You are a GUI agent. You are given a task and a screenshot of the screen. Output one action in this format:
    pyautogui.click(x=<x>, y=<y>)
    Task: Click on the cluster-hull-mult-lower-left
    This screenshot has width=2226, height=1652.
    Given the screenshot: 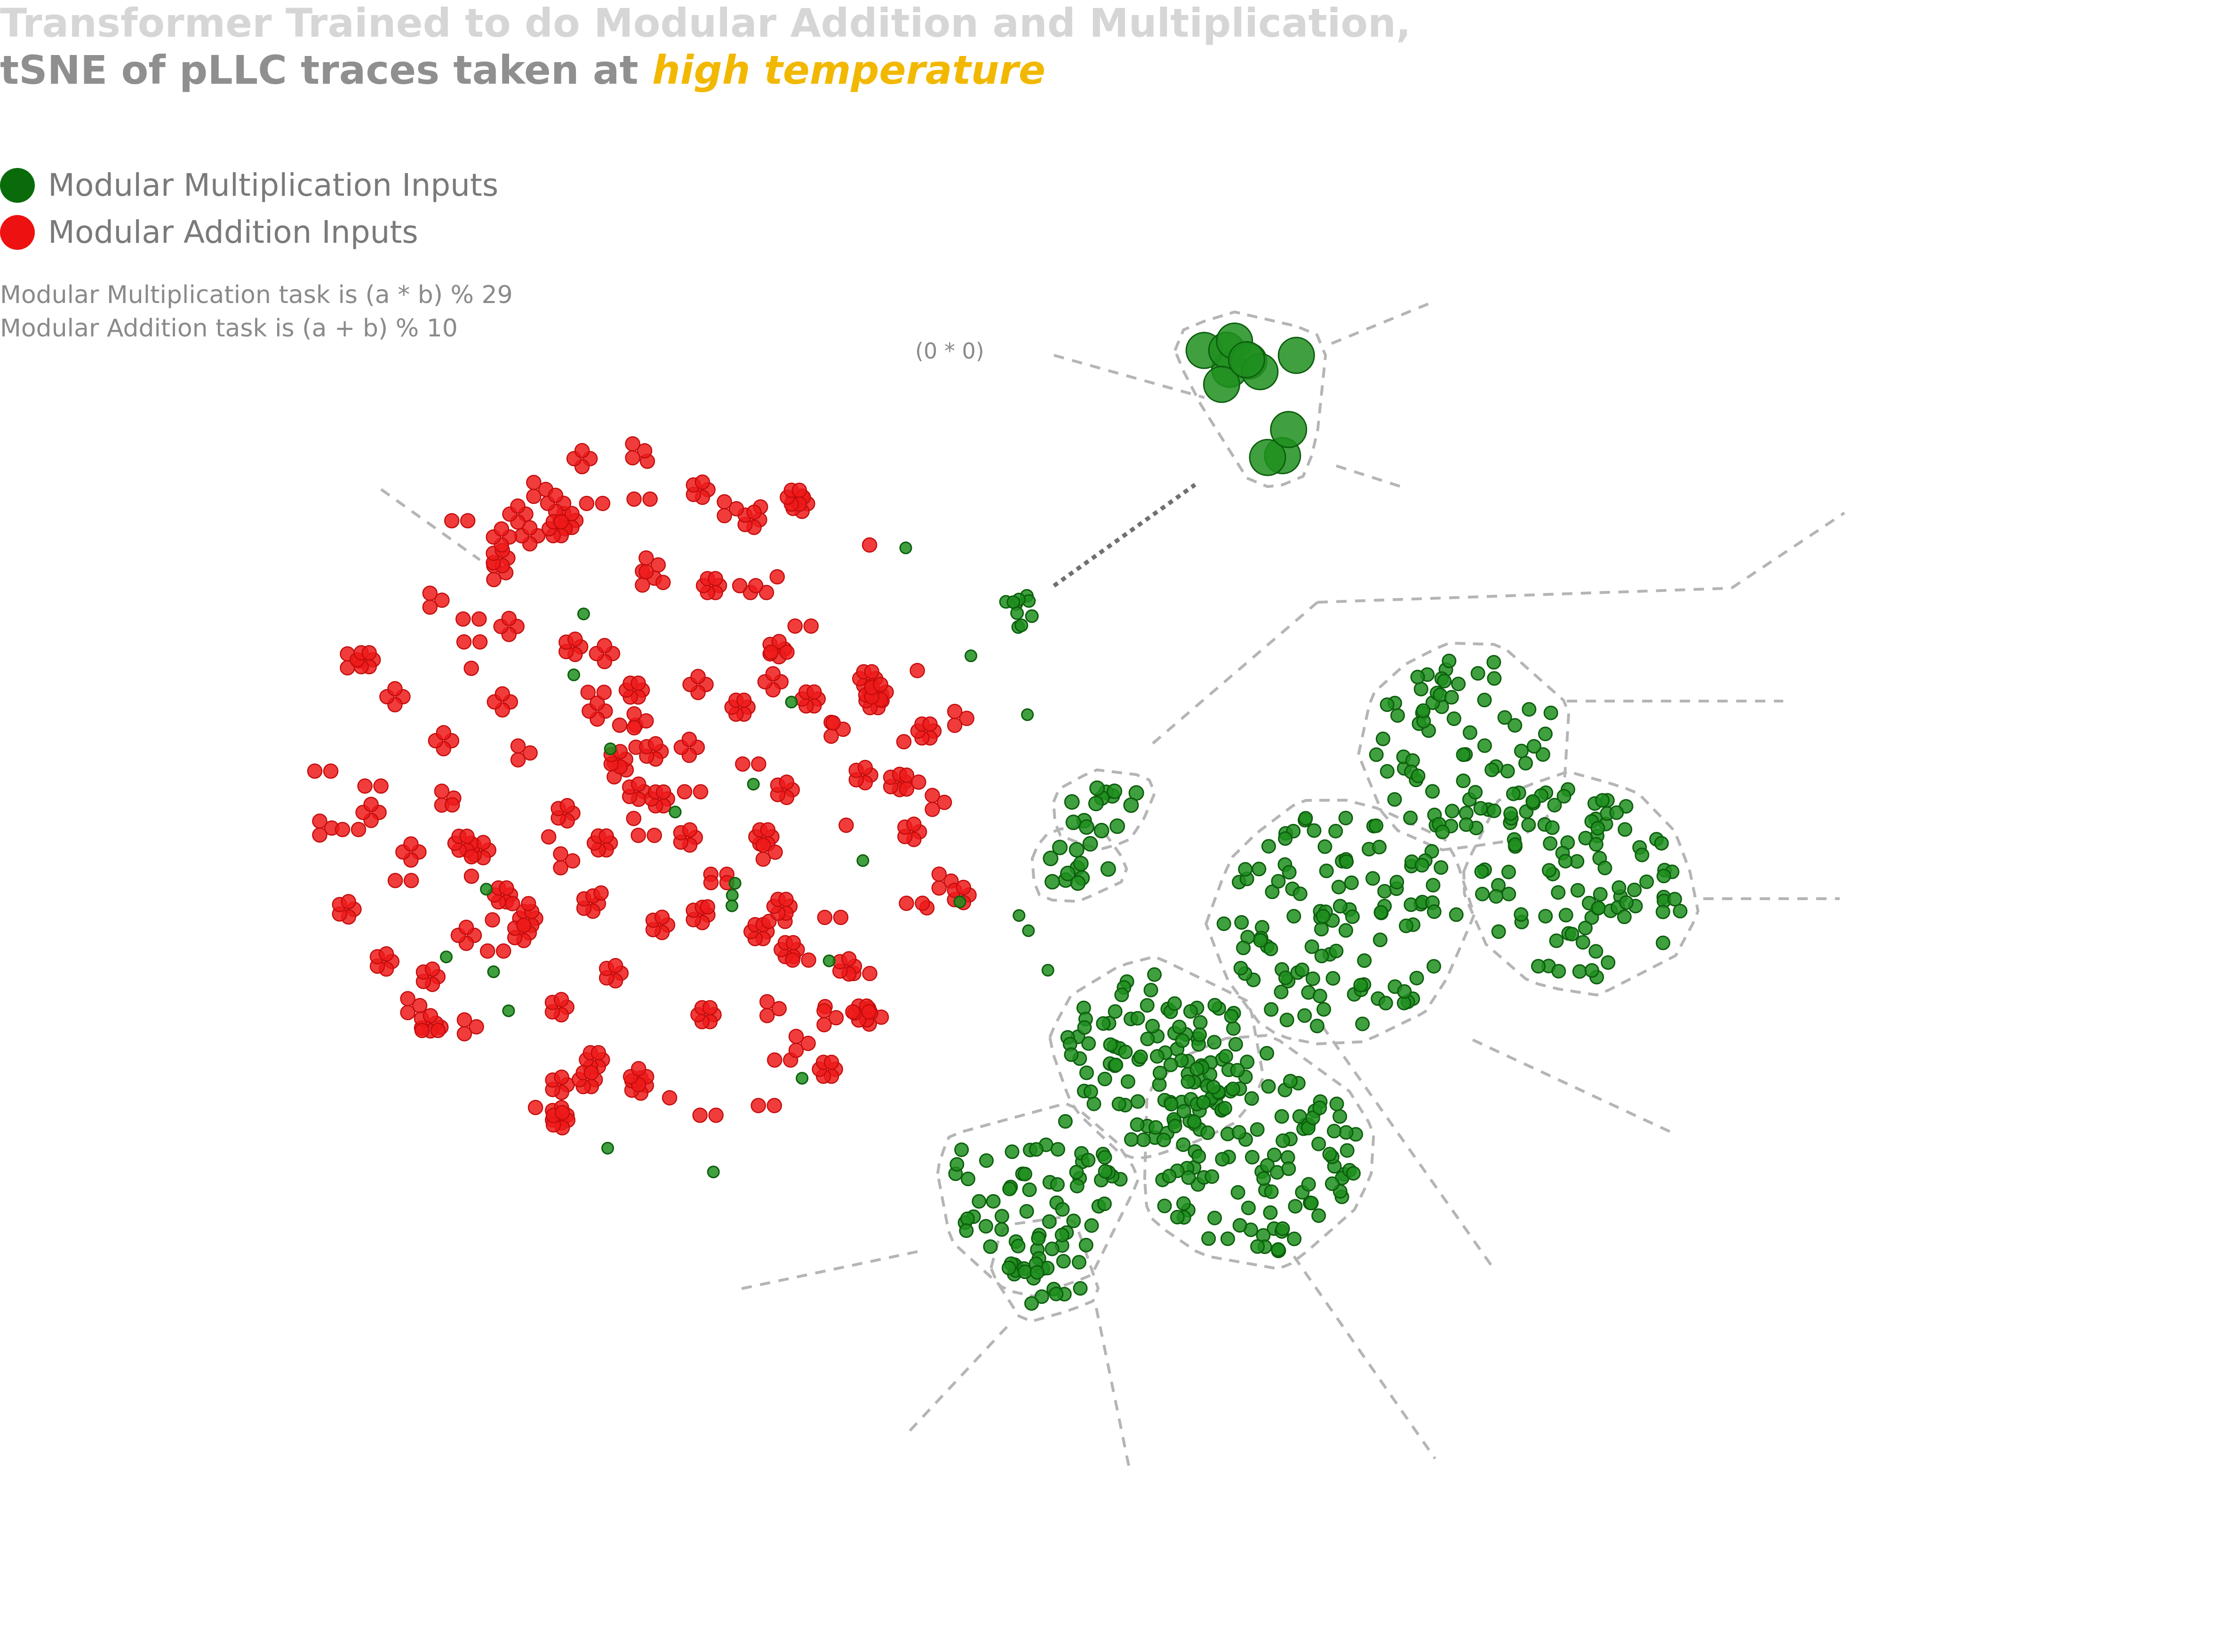 What is the action you would take?
    pyautogui.click(x=1156, y=1057)
    